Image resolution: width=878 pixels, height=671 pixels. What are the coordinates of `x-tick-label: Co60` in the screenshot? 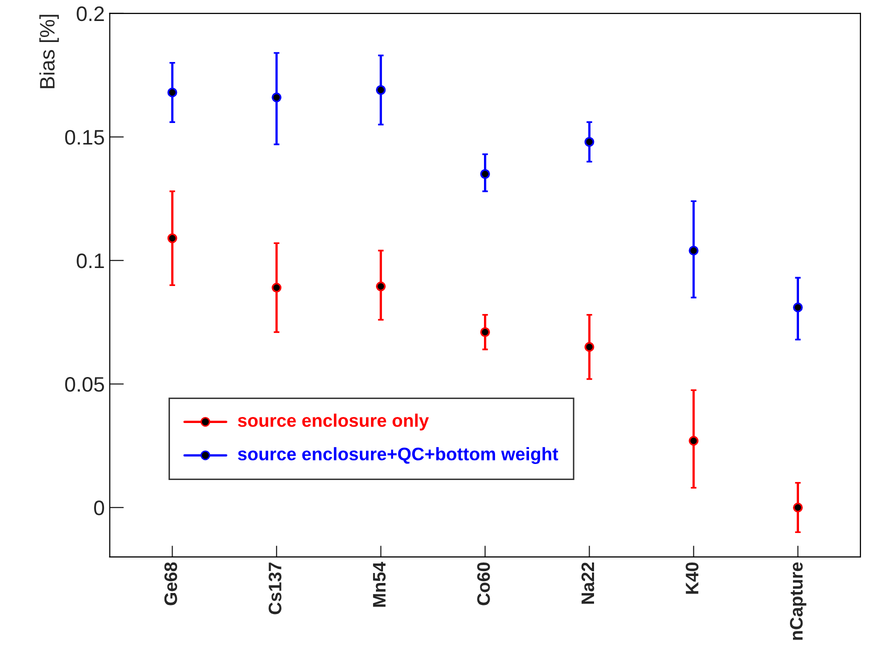 It's located at (483, 584).